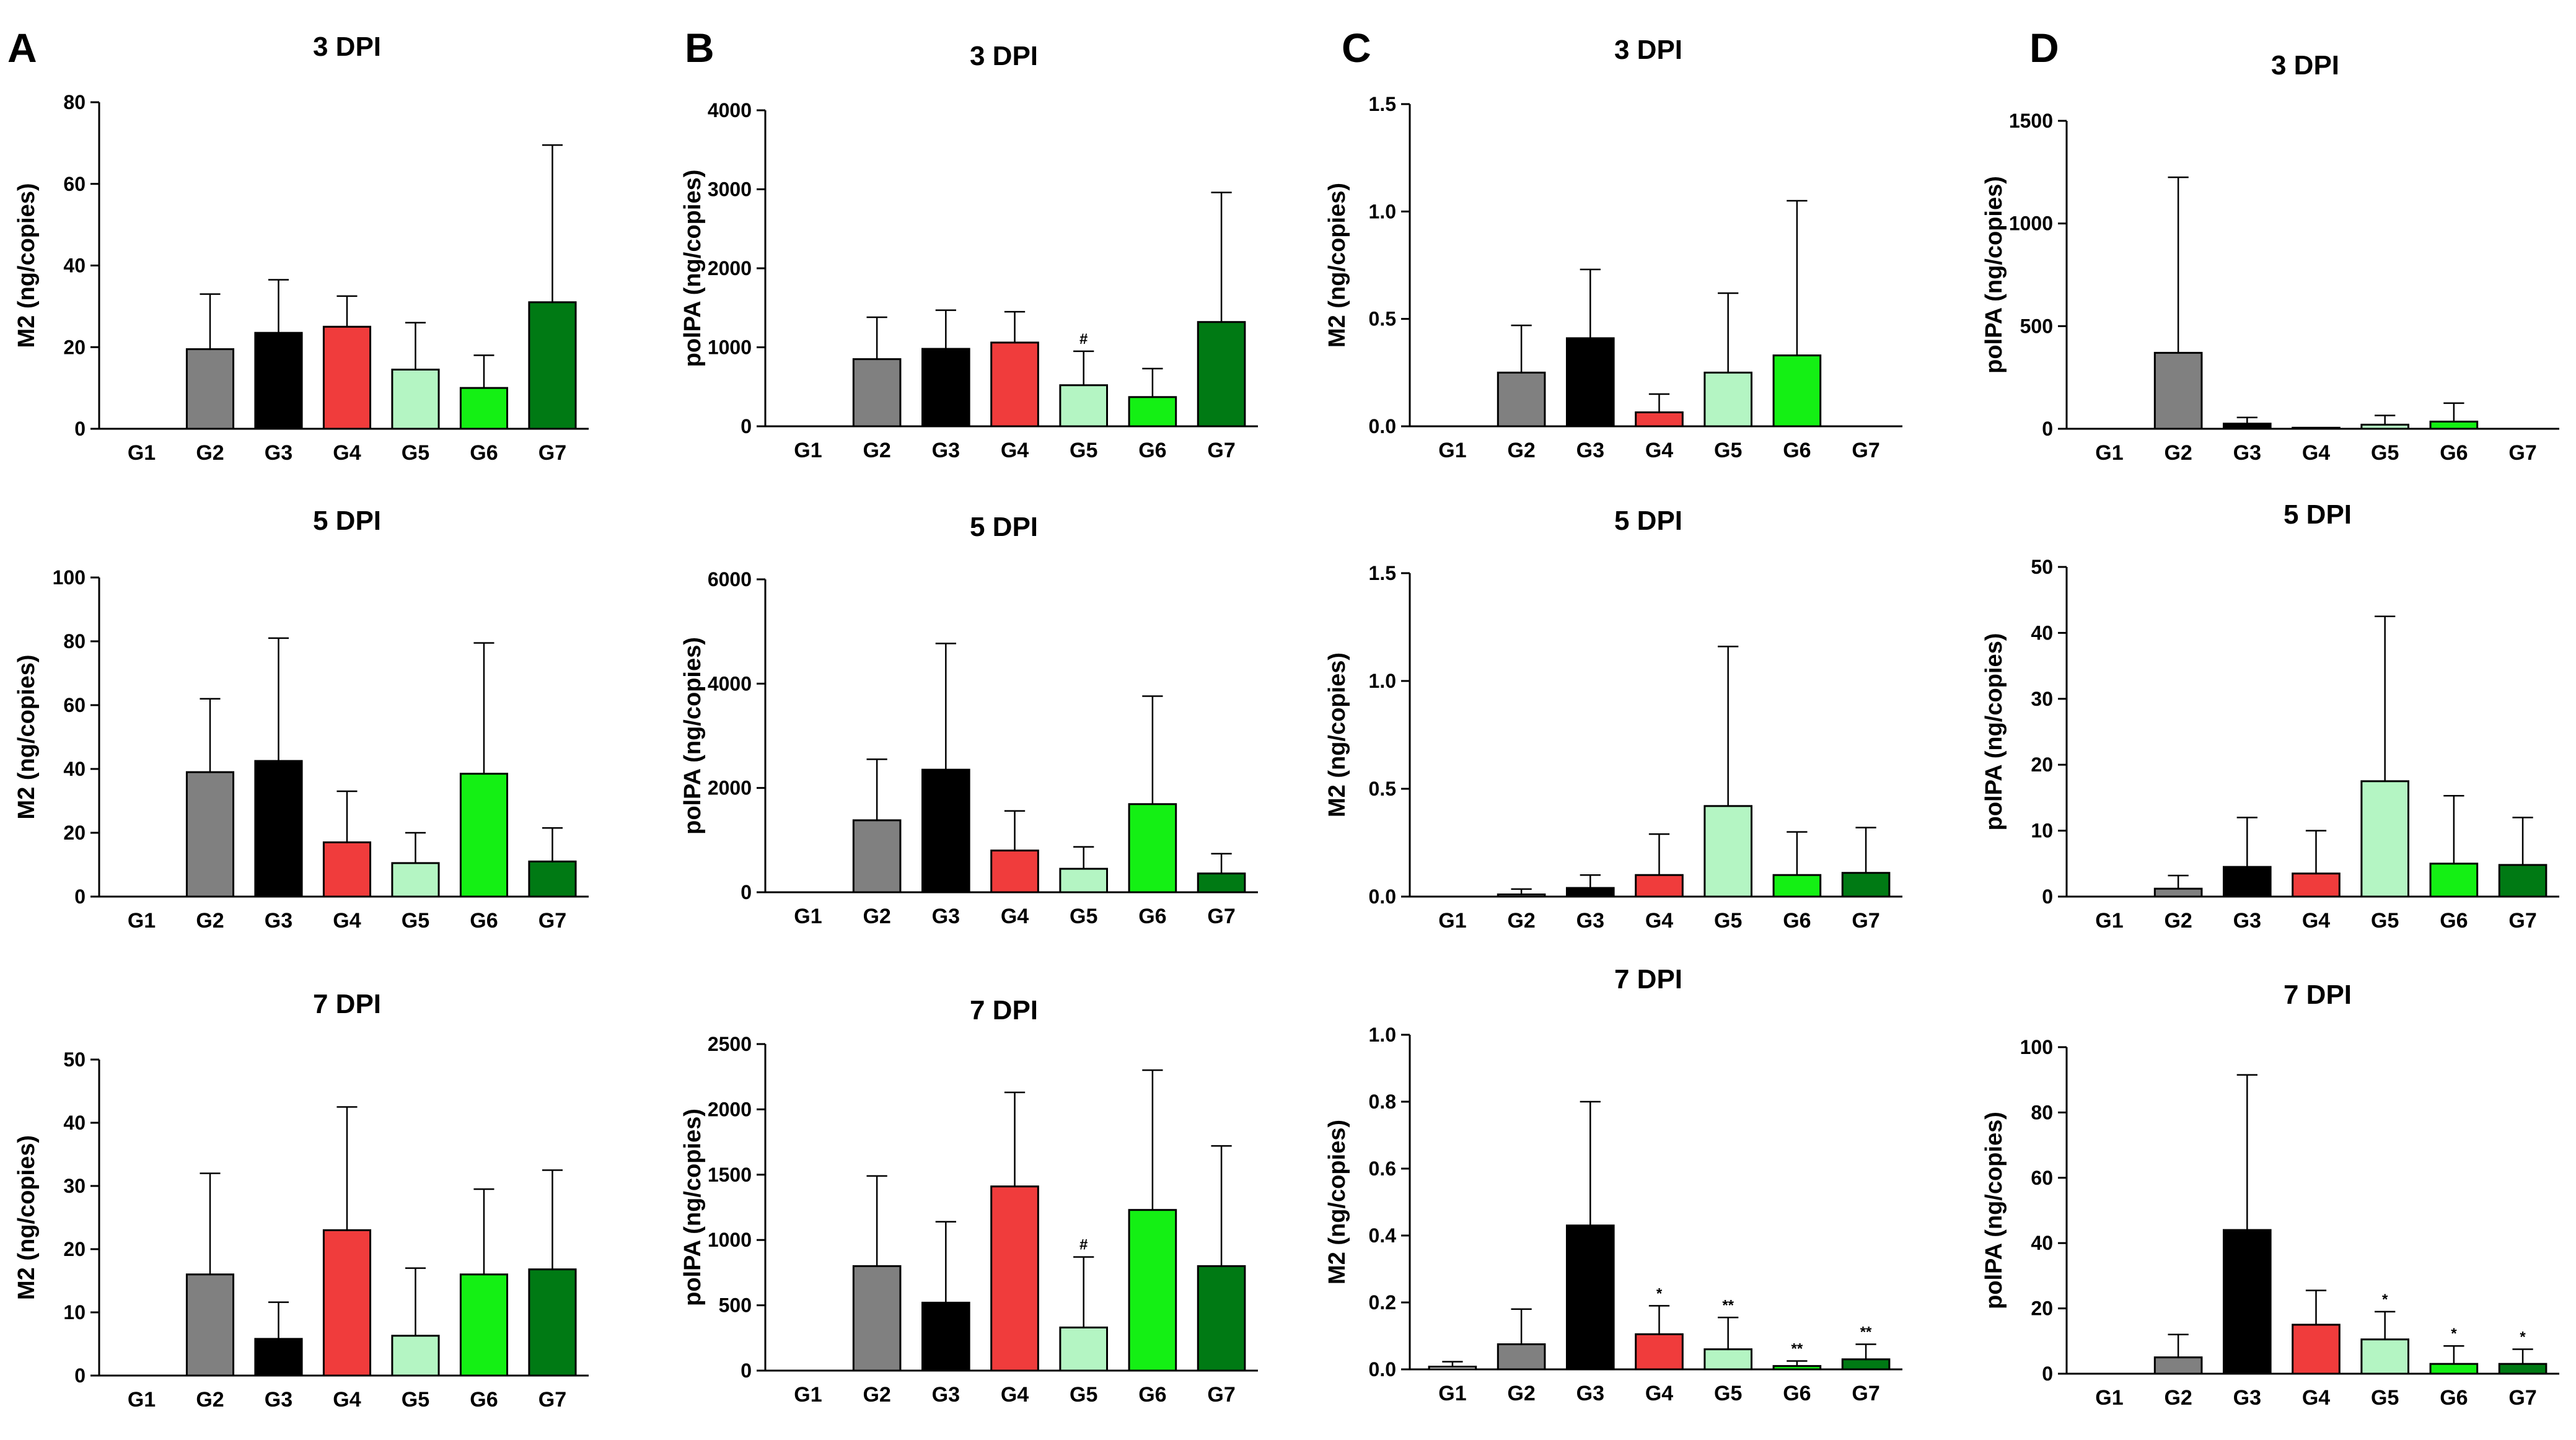 The image size is (2576, 1440). Describe the element at coordinates (1728, 1394) in the screenshot. I see `chart-c-7-xtick-g5: G5` at that location.